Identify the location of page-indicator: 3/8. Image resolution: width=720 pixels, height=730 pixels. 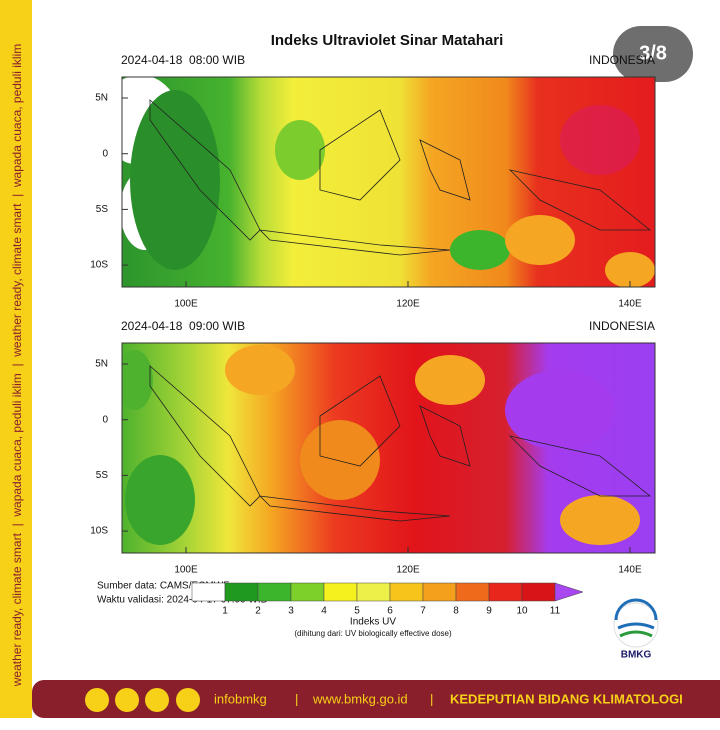
(653, 53).